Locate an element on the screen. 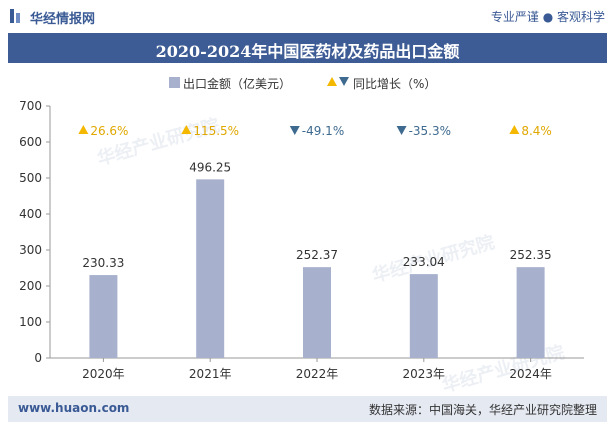  y-tick-label: 200 is located at coordinates (30, 286).